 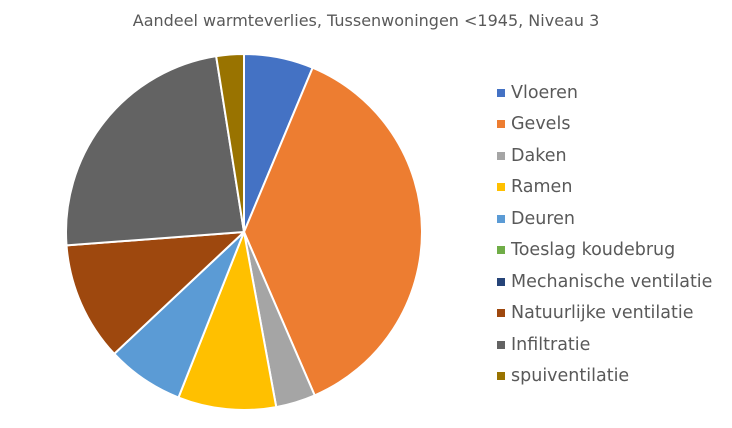 What do you see at coordinates (501, 376) in the screenshot?
I see `legend-swatch-spuiventilatie` at bounding box center [501, 376].